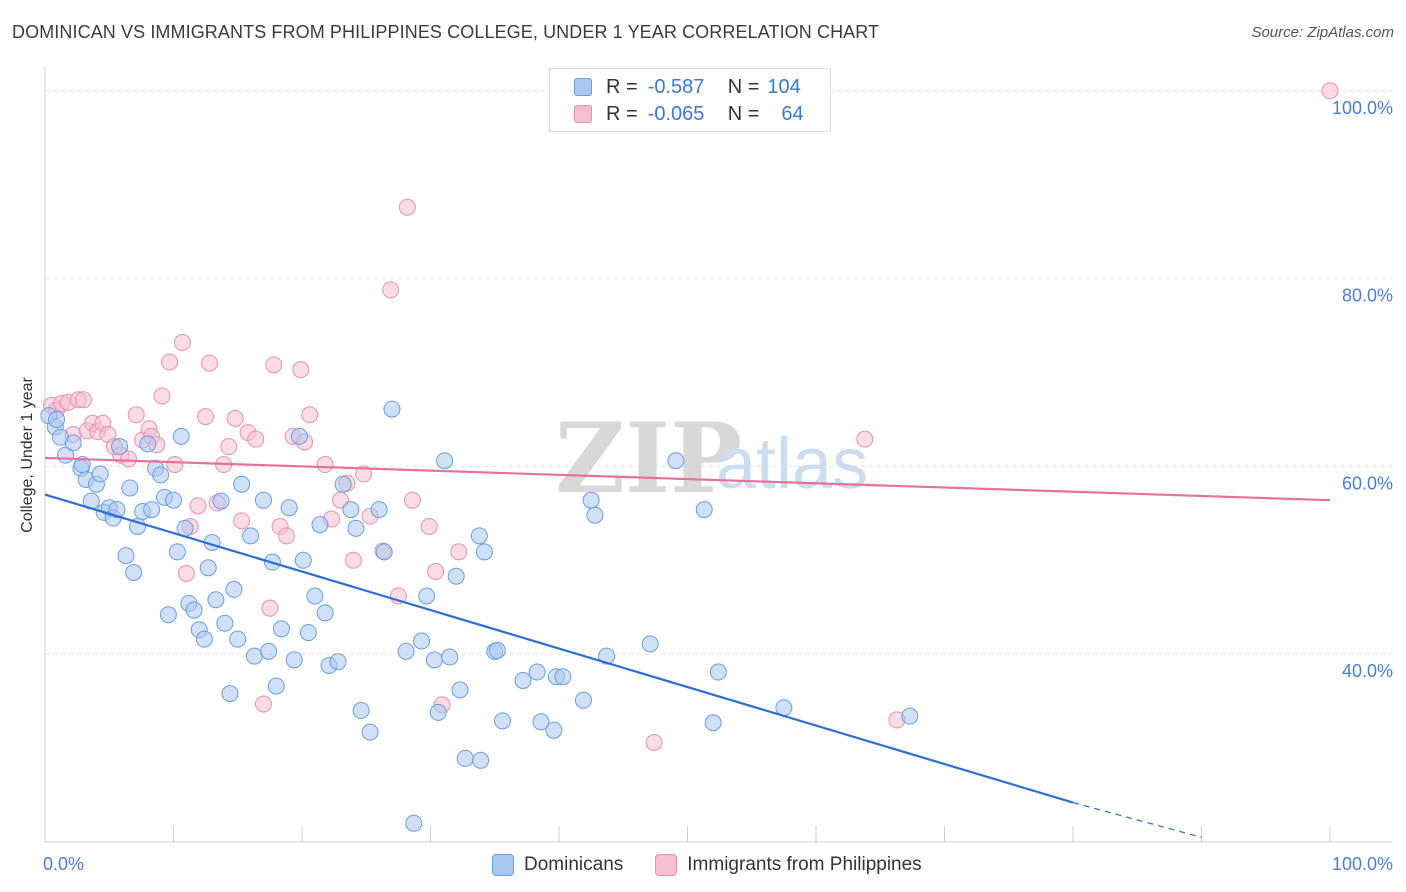 The width and height of the screenshot is (1406, 892). I want to click on source-label: Source: ZipAtlas.com, so click(1322, 32).